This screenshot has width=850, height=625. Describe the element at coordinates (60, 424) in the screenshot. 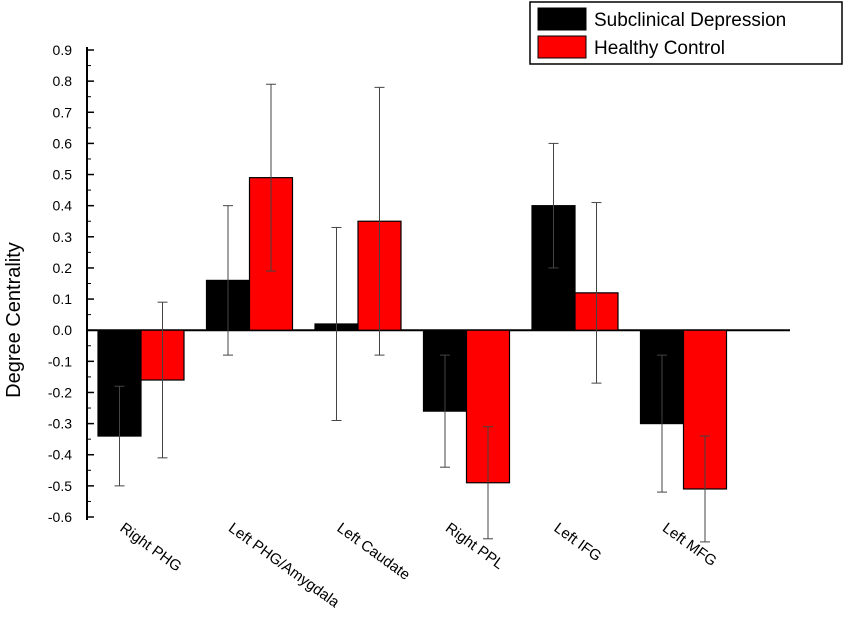

I see `y-tick-label: -0.3` at that location.